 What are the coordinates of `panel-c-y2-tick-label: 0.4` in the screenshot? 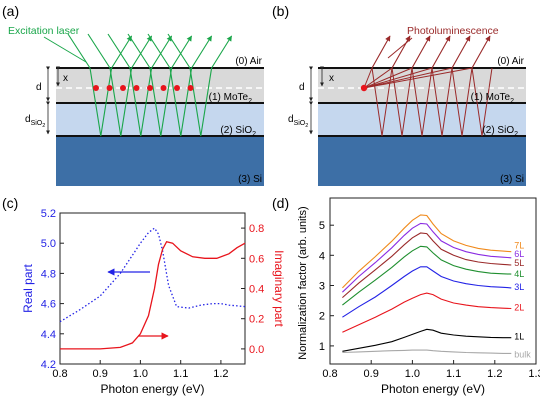 It's located at (256, 290).